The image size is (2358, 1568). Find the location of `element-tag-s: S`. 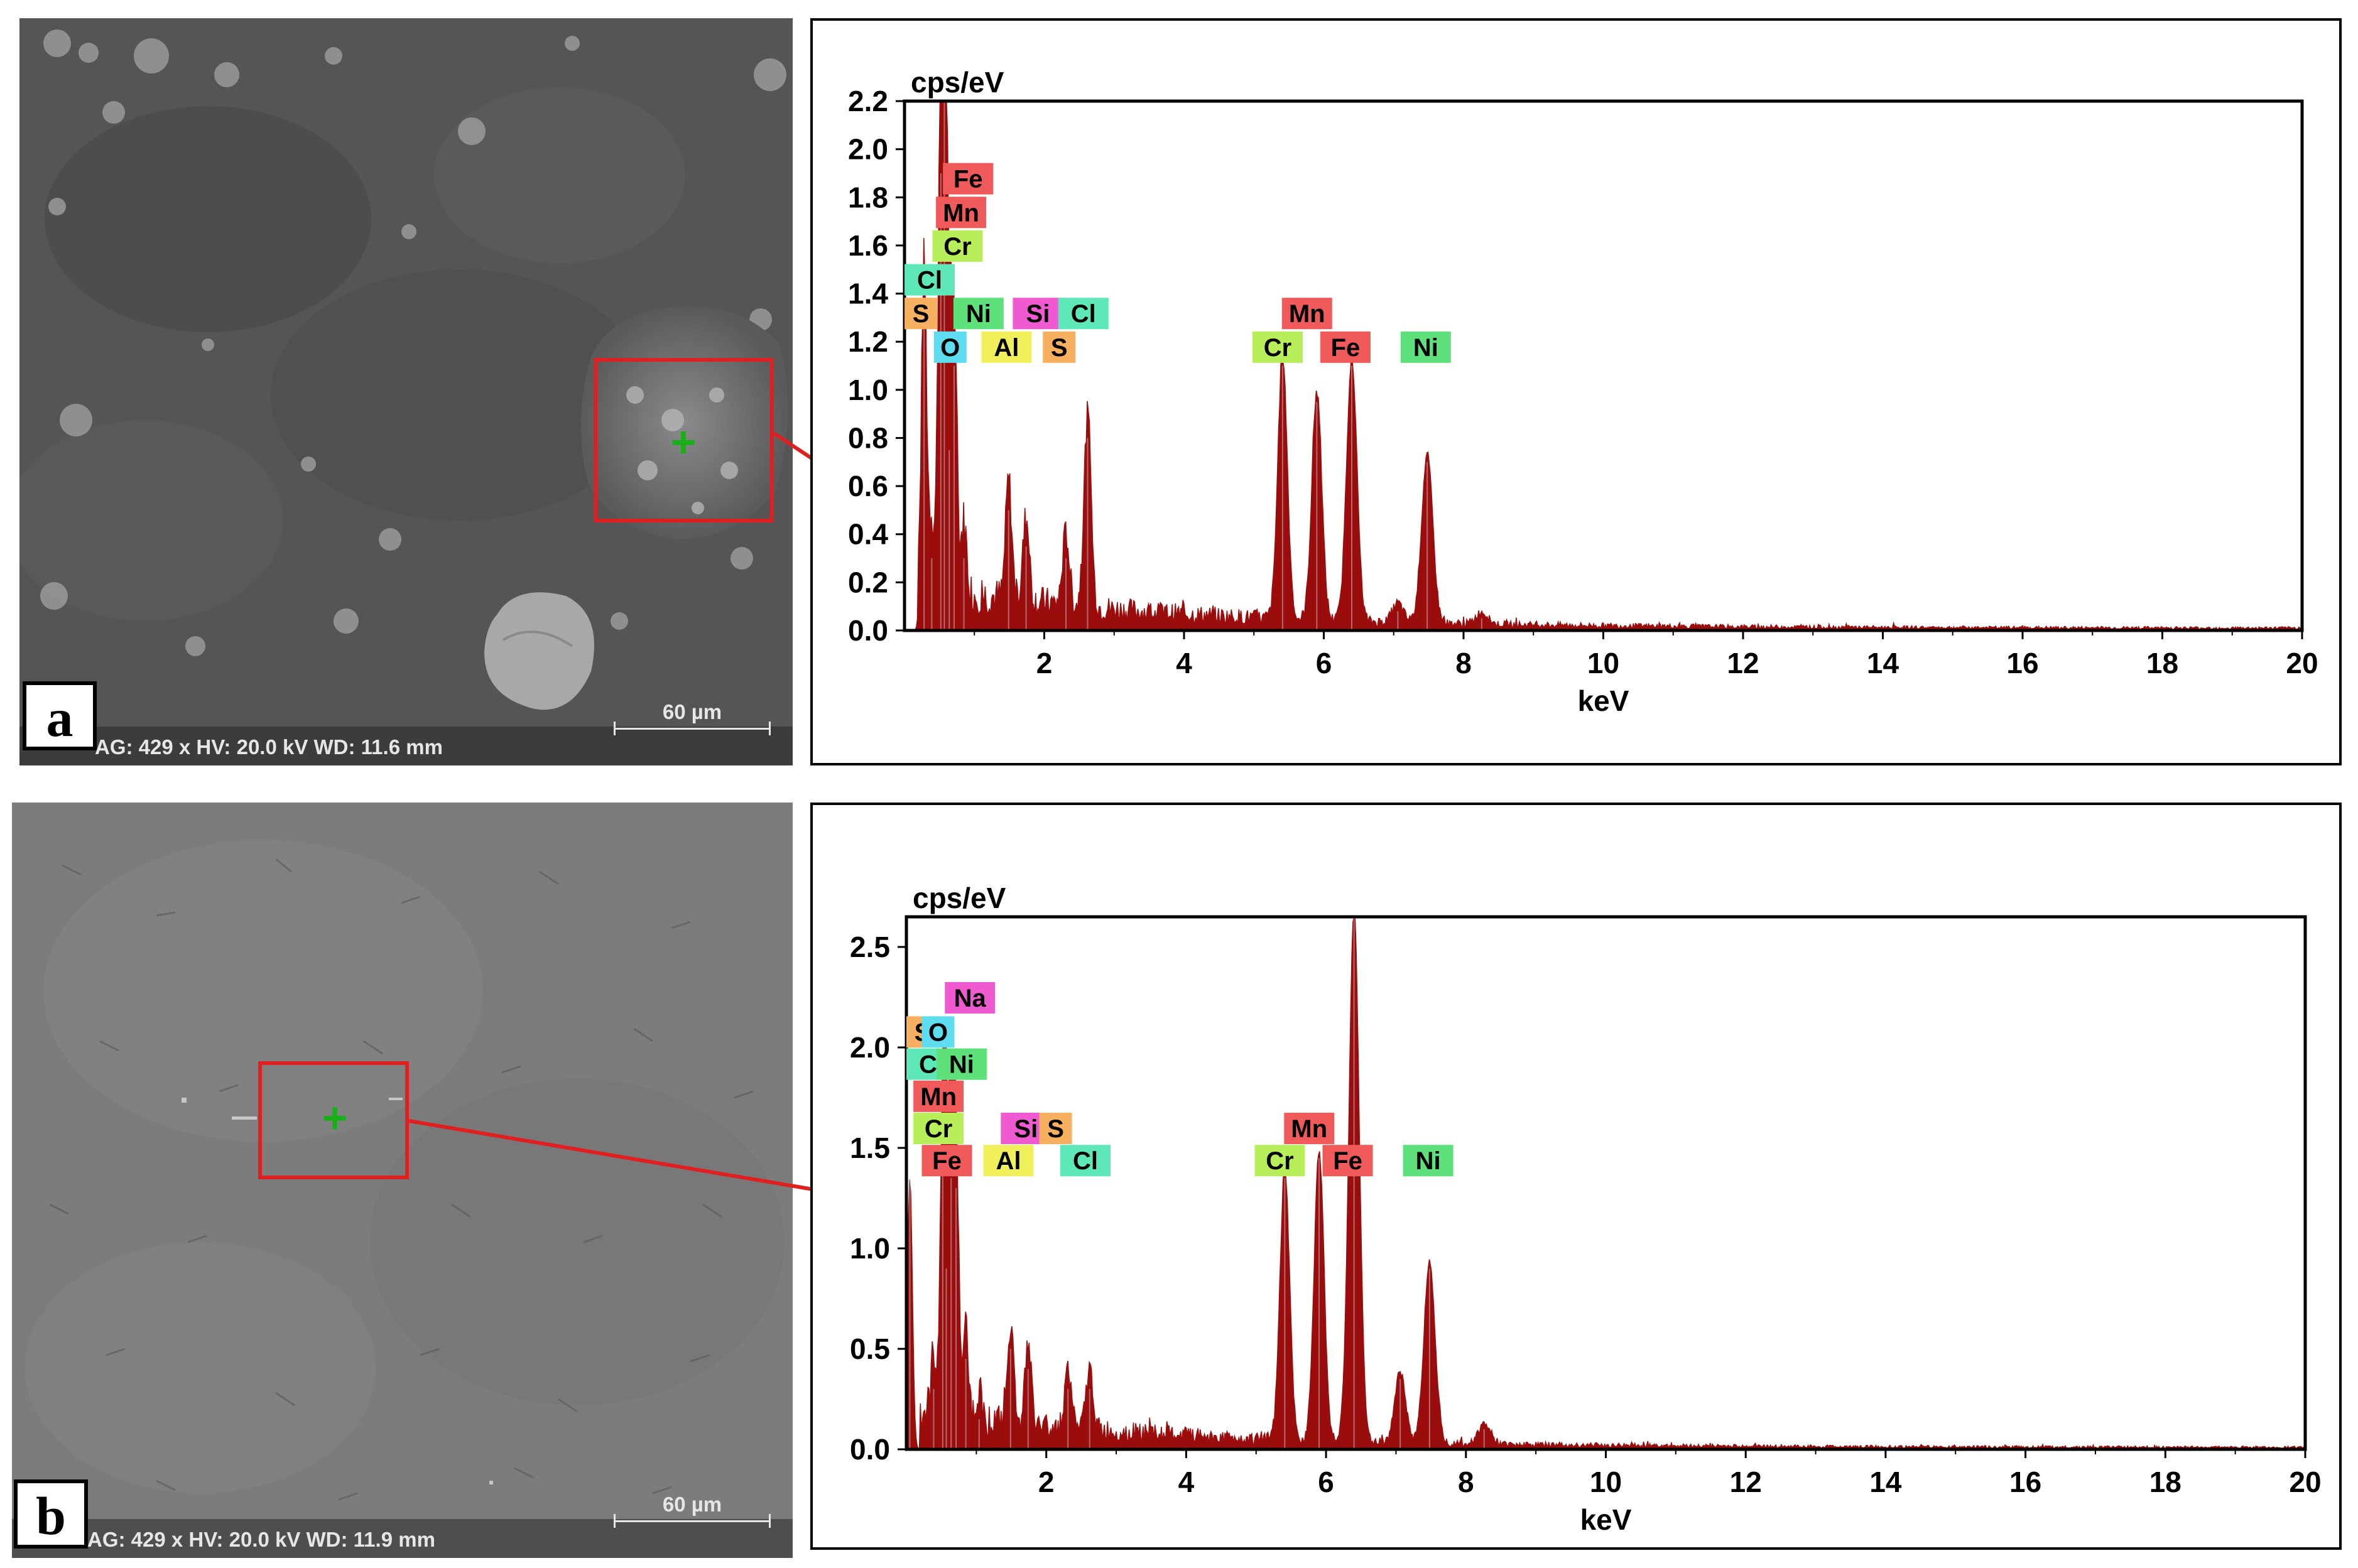

element-tag-s: S is located at coordinates (921, 314).